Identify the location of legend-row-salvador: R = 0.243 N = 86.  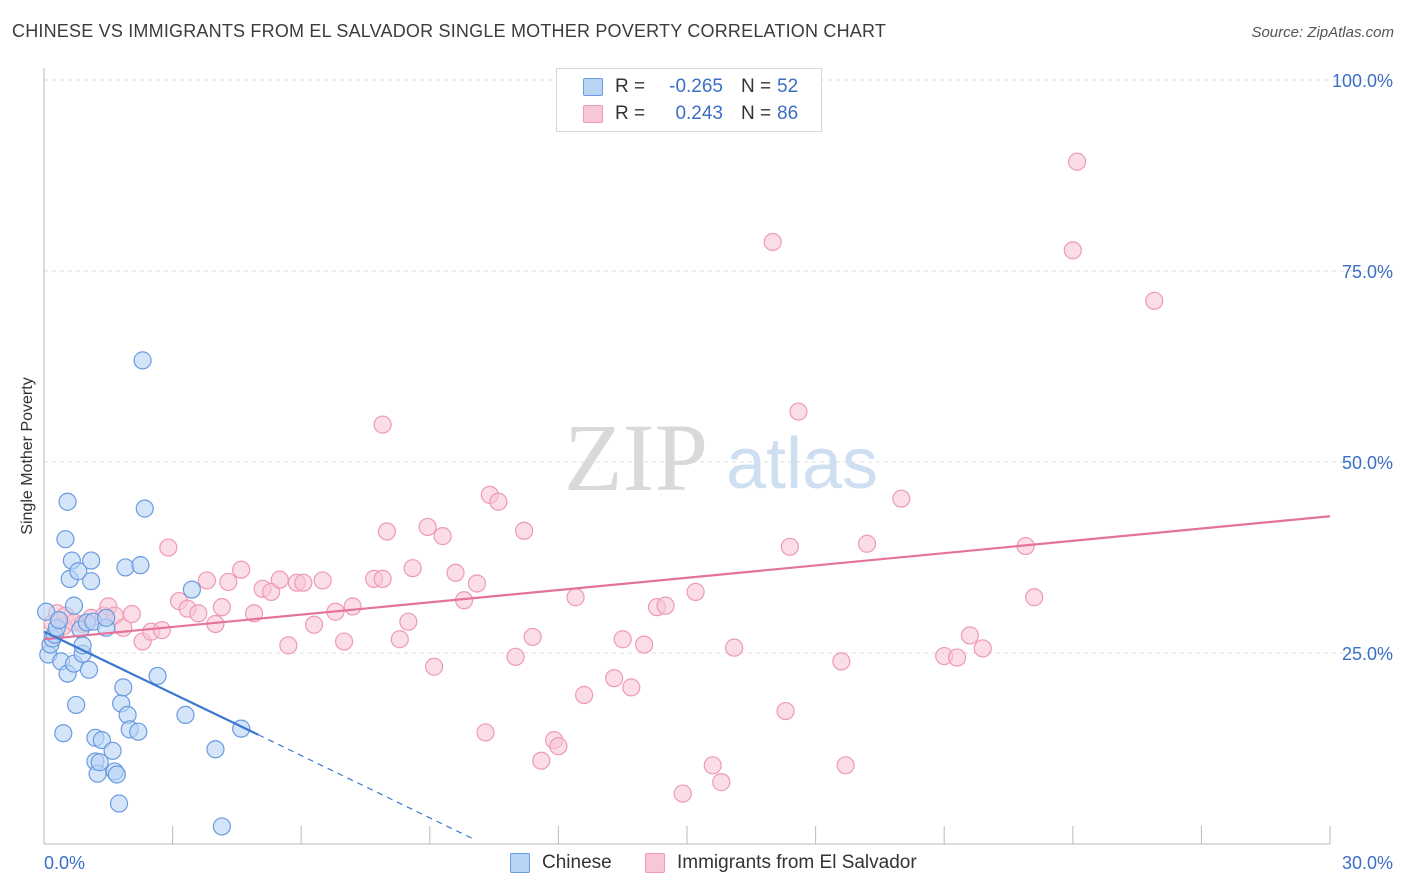
(690, 114).